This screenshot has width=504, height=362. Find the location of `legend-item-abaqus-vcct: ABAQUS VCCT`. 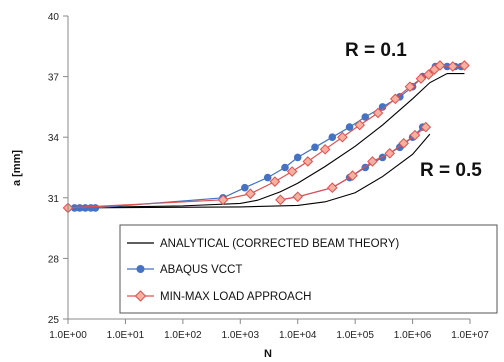

legend-item-abaqus-vcct: ABAQUS VCCT is located at coordinates (184, 270).